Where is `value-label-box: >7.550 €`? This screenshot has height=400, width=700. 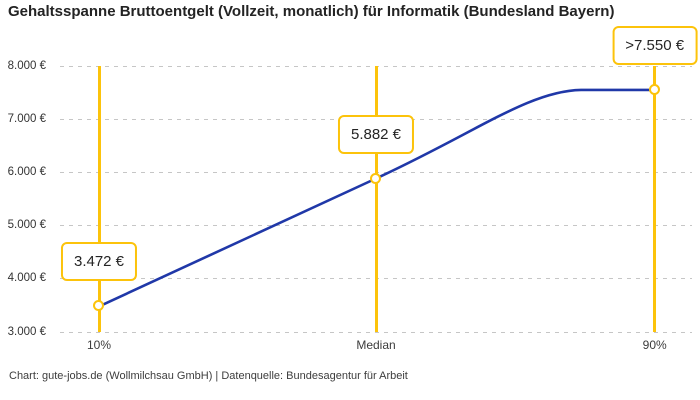 value-label-box: >7.550 € is located at coordinates (655, 45).